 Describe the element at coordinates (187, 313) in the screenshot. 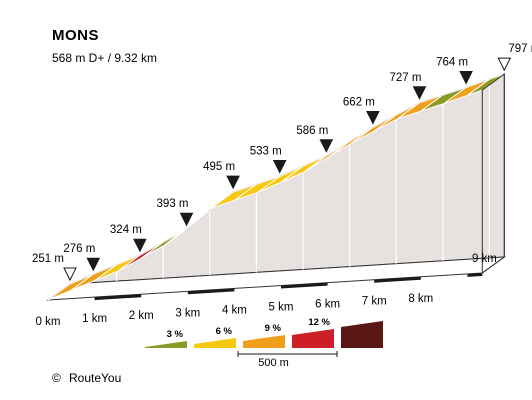

I see `km-tick-label: 3 km` at that location.